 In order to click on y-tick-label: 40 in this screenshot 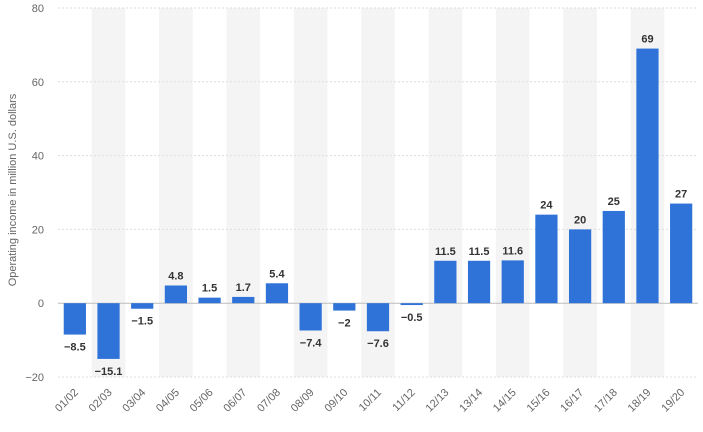, I will do `click(38, 157)`.